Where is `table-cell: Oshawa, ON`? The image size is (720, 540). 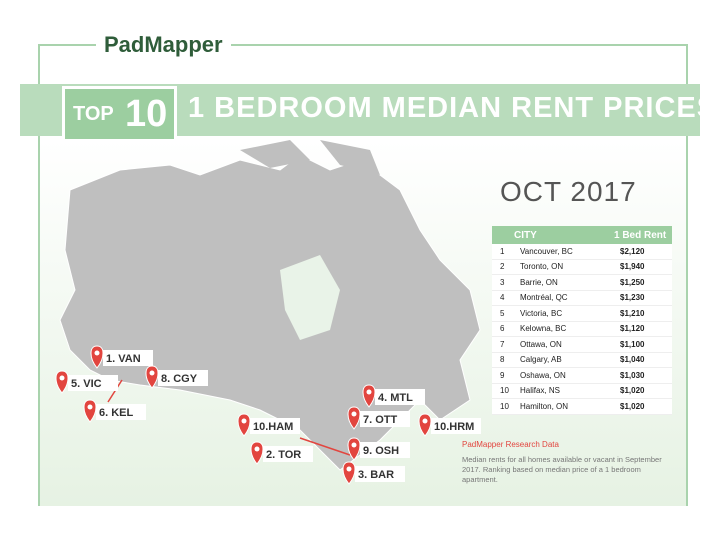 table-cell: Oshawa, ON is located at coordinates (543, 375).